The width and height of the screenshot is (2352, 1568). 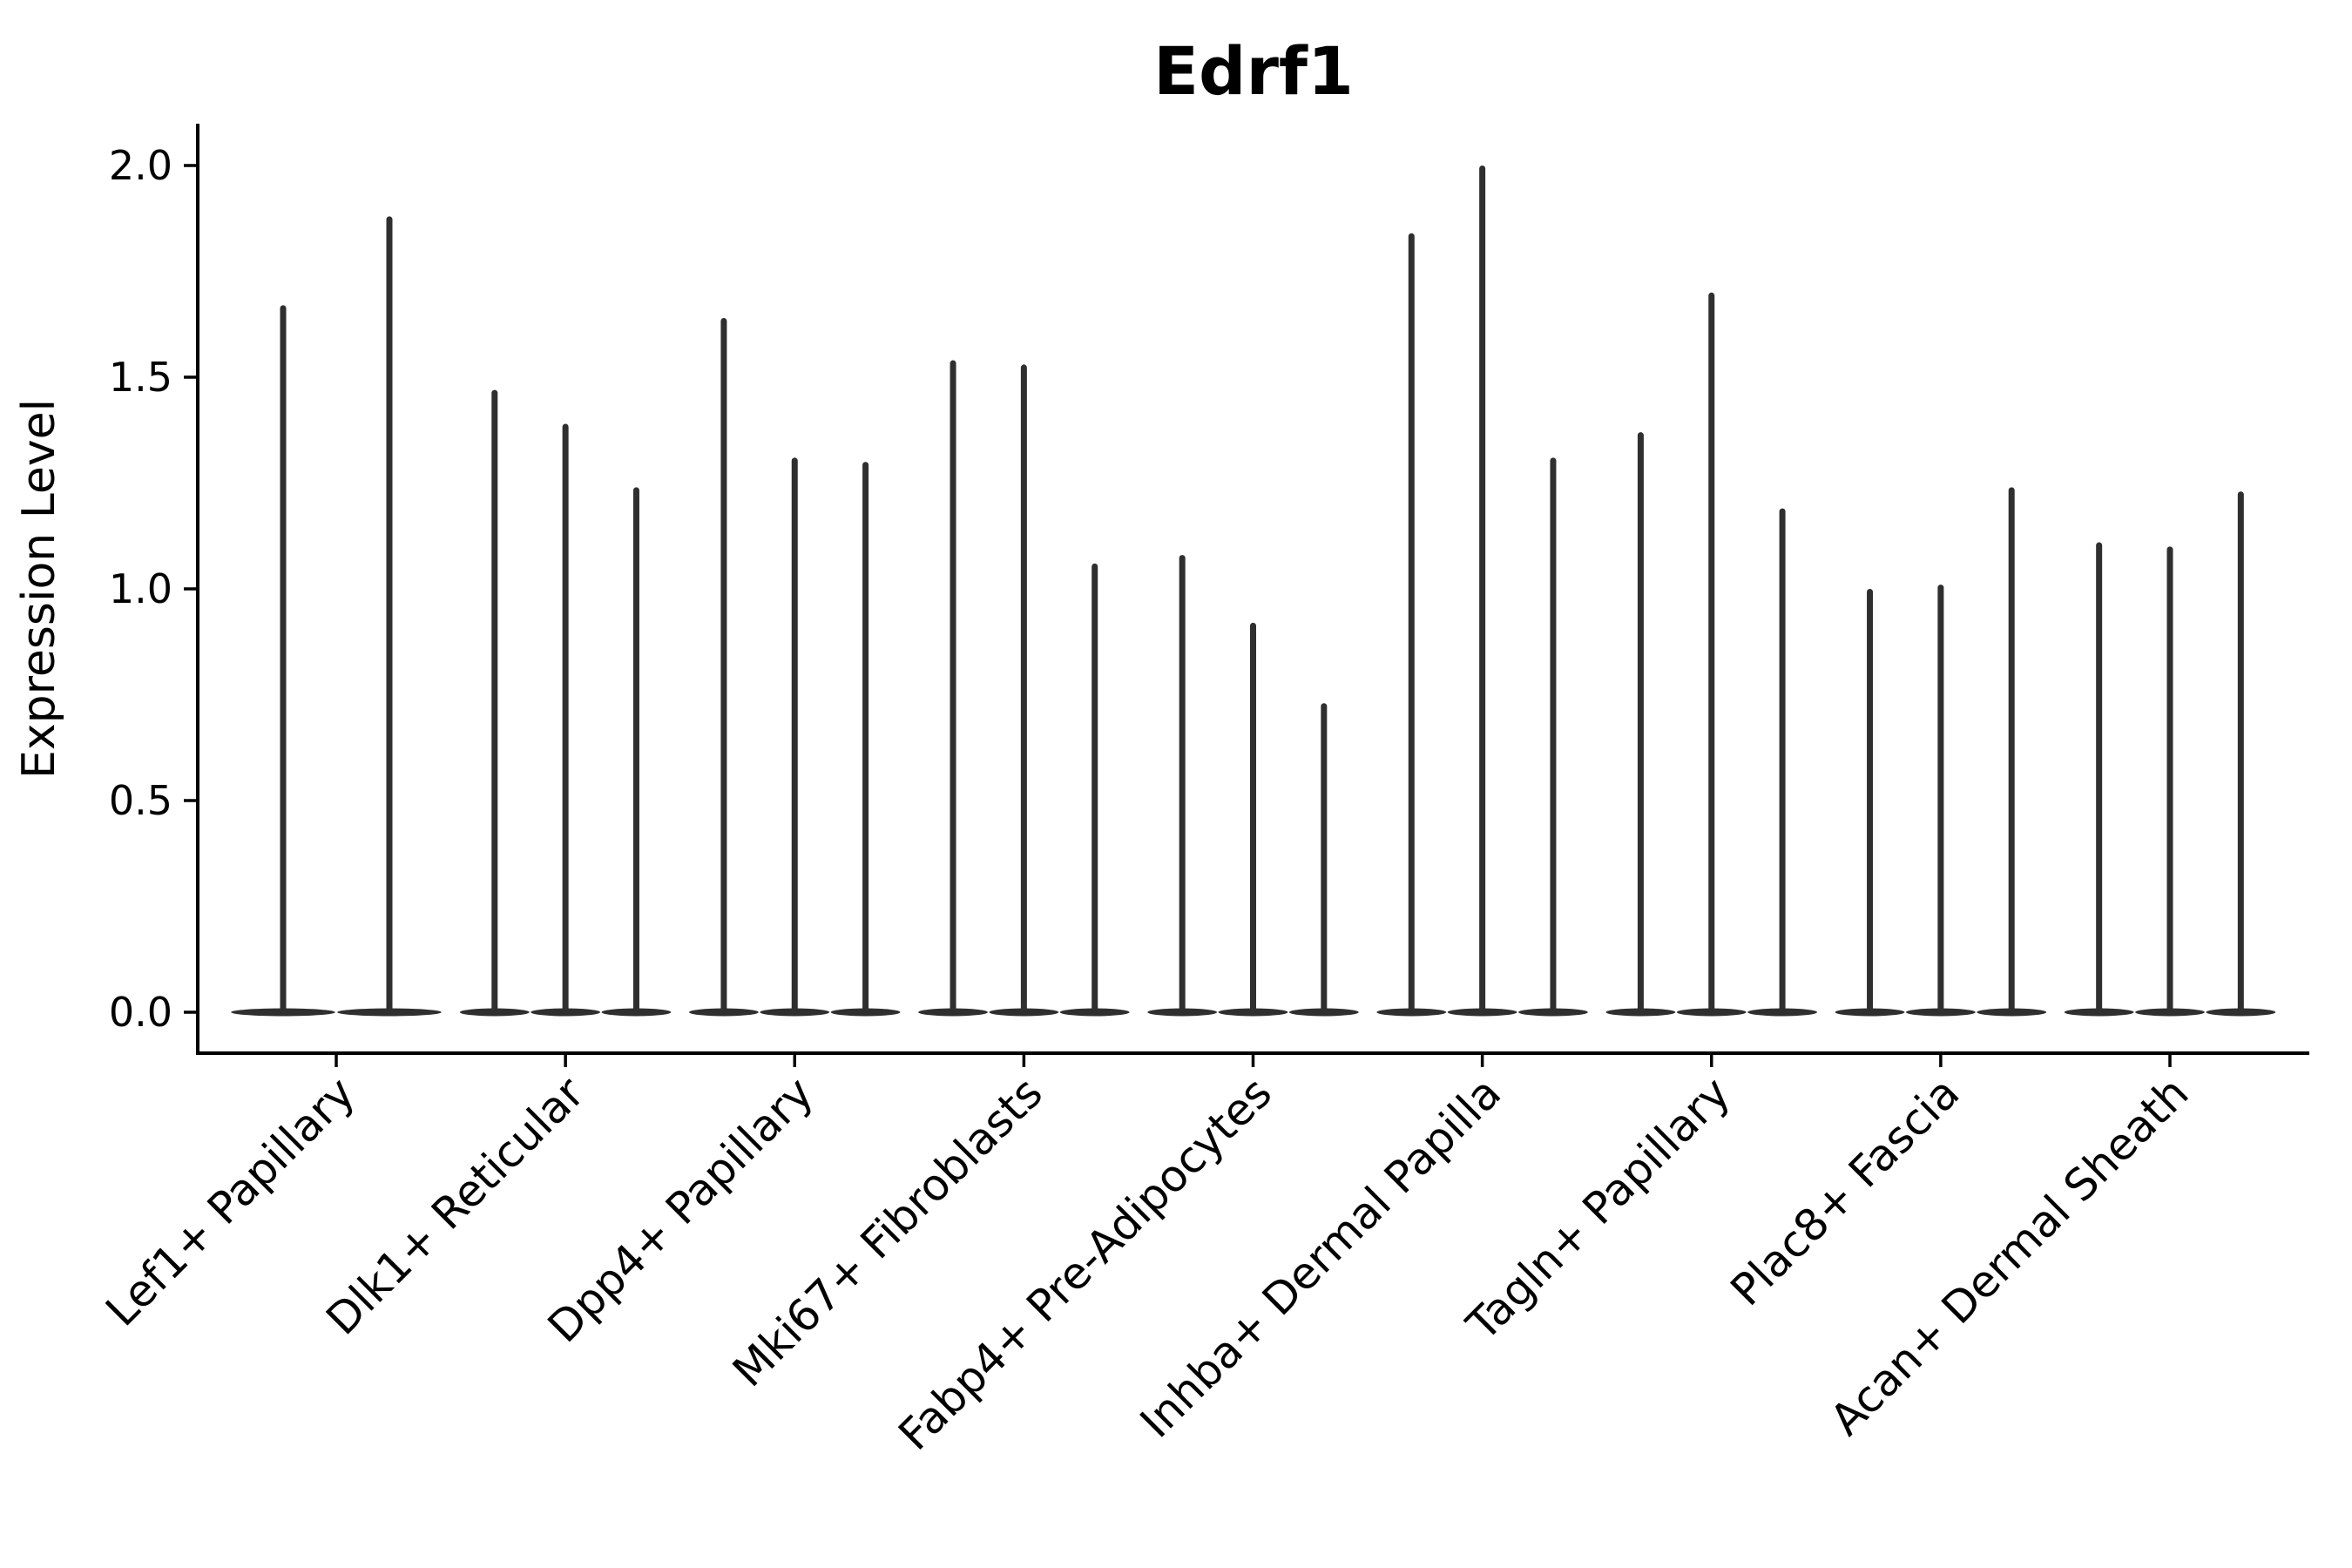 I want to click on y-tick-label: 1.0, so click(x=140, y=588).